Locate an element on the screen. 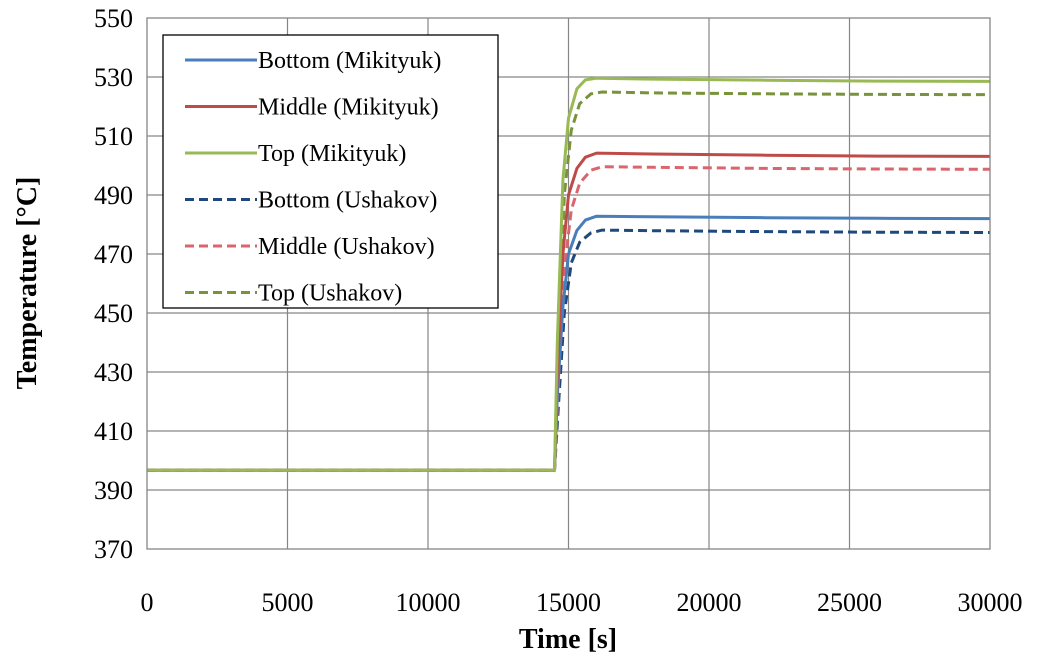 Image resolution: width=1040 pixels, height=661 pixels. x-tick-label: 5000 is located at coordinates (288, 602).